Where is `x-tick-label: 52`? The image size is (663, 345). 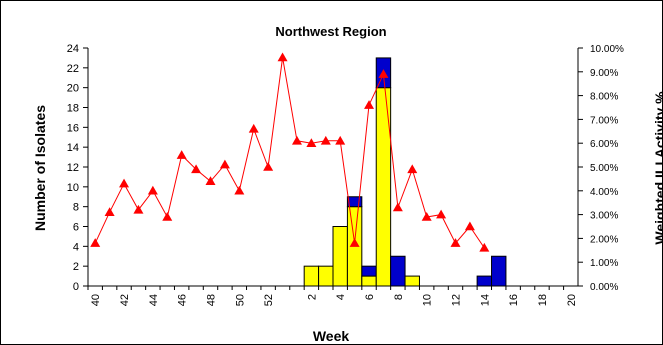 x-tick-label: 52 is located at coordinates (269, 300).